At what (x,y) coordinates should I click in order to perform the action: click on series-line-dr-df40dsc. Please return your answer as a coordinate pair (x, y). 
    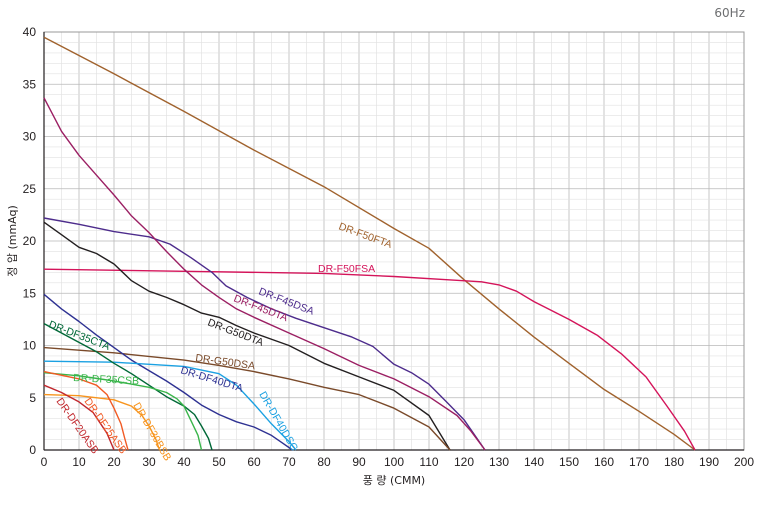
    Looking at the image, I should click on (170, 405).